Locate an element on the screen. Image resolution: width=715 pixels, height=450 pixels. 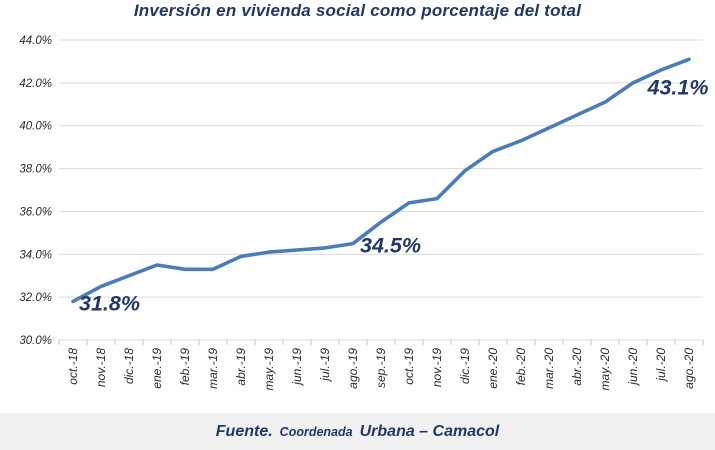
x-tick-label: oct.-18 is located at coordinates (73, 366).